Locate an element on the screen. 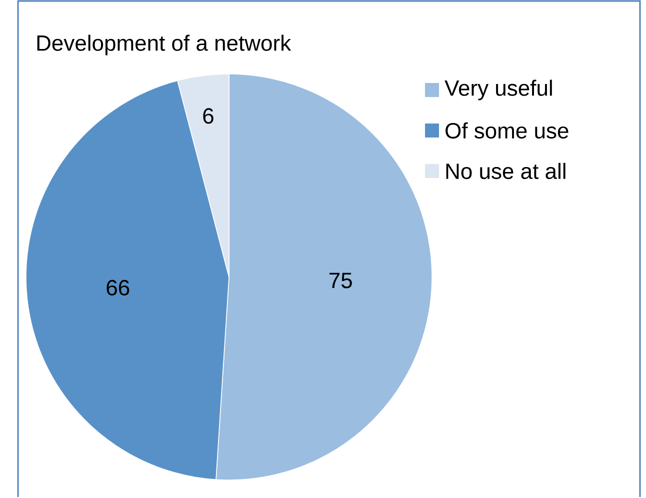 This screenshot has width=646, height=498. legend-label: Very useful is located at coordinates (498, 90).